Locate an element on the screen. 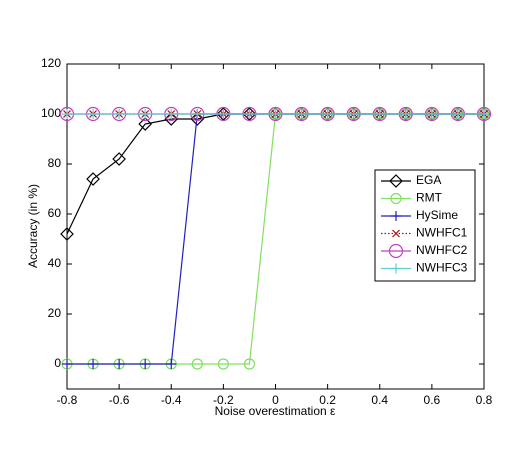 This screenshot has height=470, width=529. y-tick-label: 0 is located at coordinates (57, 363).